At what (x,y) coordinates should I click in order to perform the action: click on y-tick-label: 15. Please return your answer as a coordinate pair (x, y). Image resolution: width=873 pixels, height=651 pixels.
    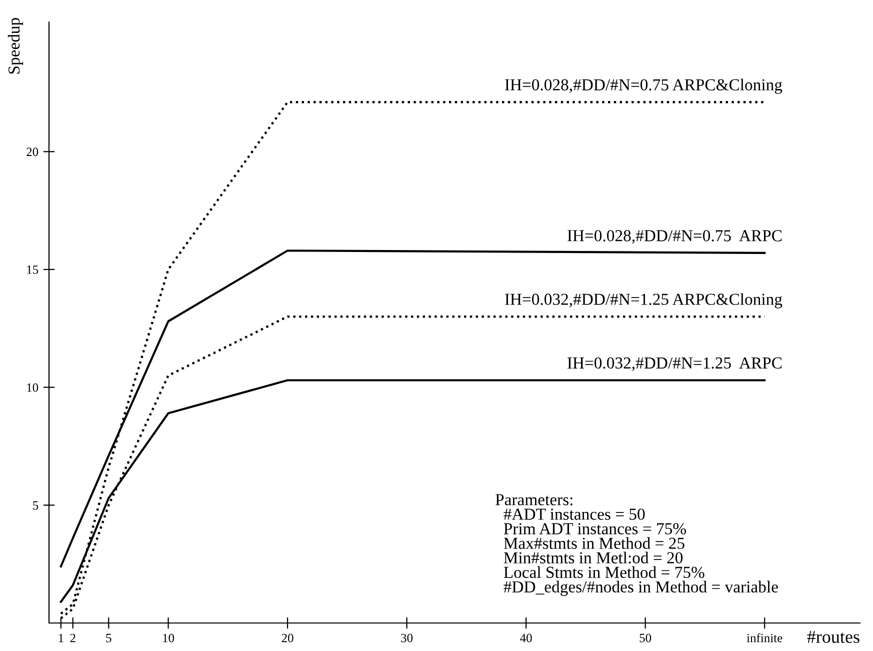
    Looking at the image, I should click on (32, 270).